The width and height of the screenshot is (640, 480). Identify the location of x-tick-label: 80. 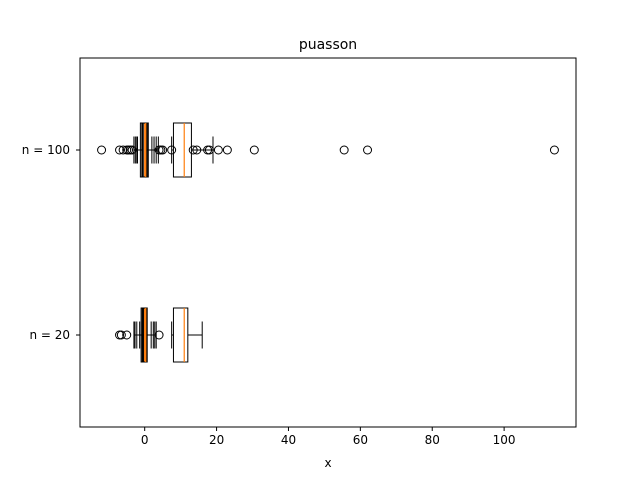
(432, 440).